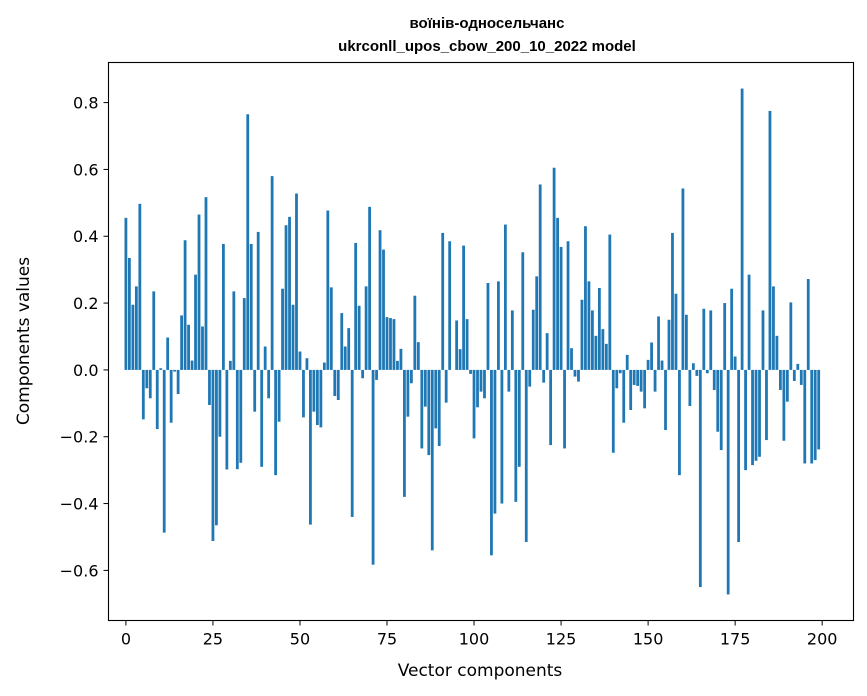 The width and height of the screenshot is (867, 696). What do you see at coordinates (213, 639) in the screenshot?
I see `x-tick-label: 25` at bounding box center [213, 639].